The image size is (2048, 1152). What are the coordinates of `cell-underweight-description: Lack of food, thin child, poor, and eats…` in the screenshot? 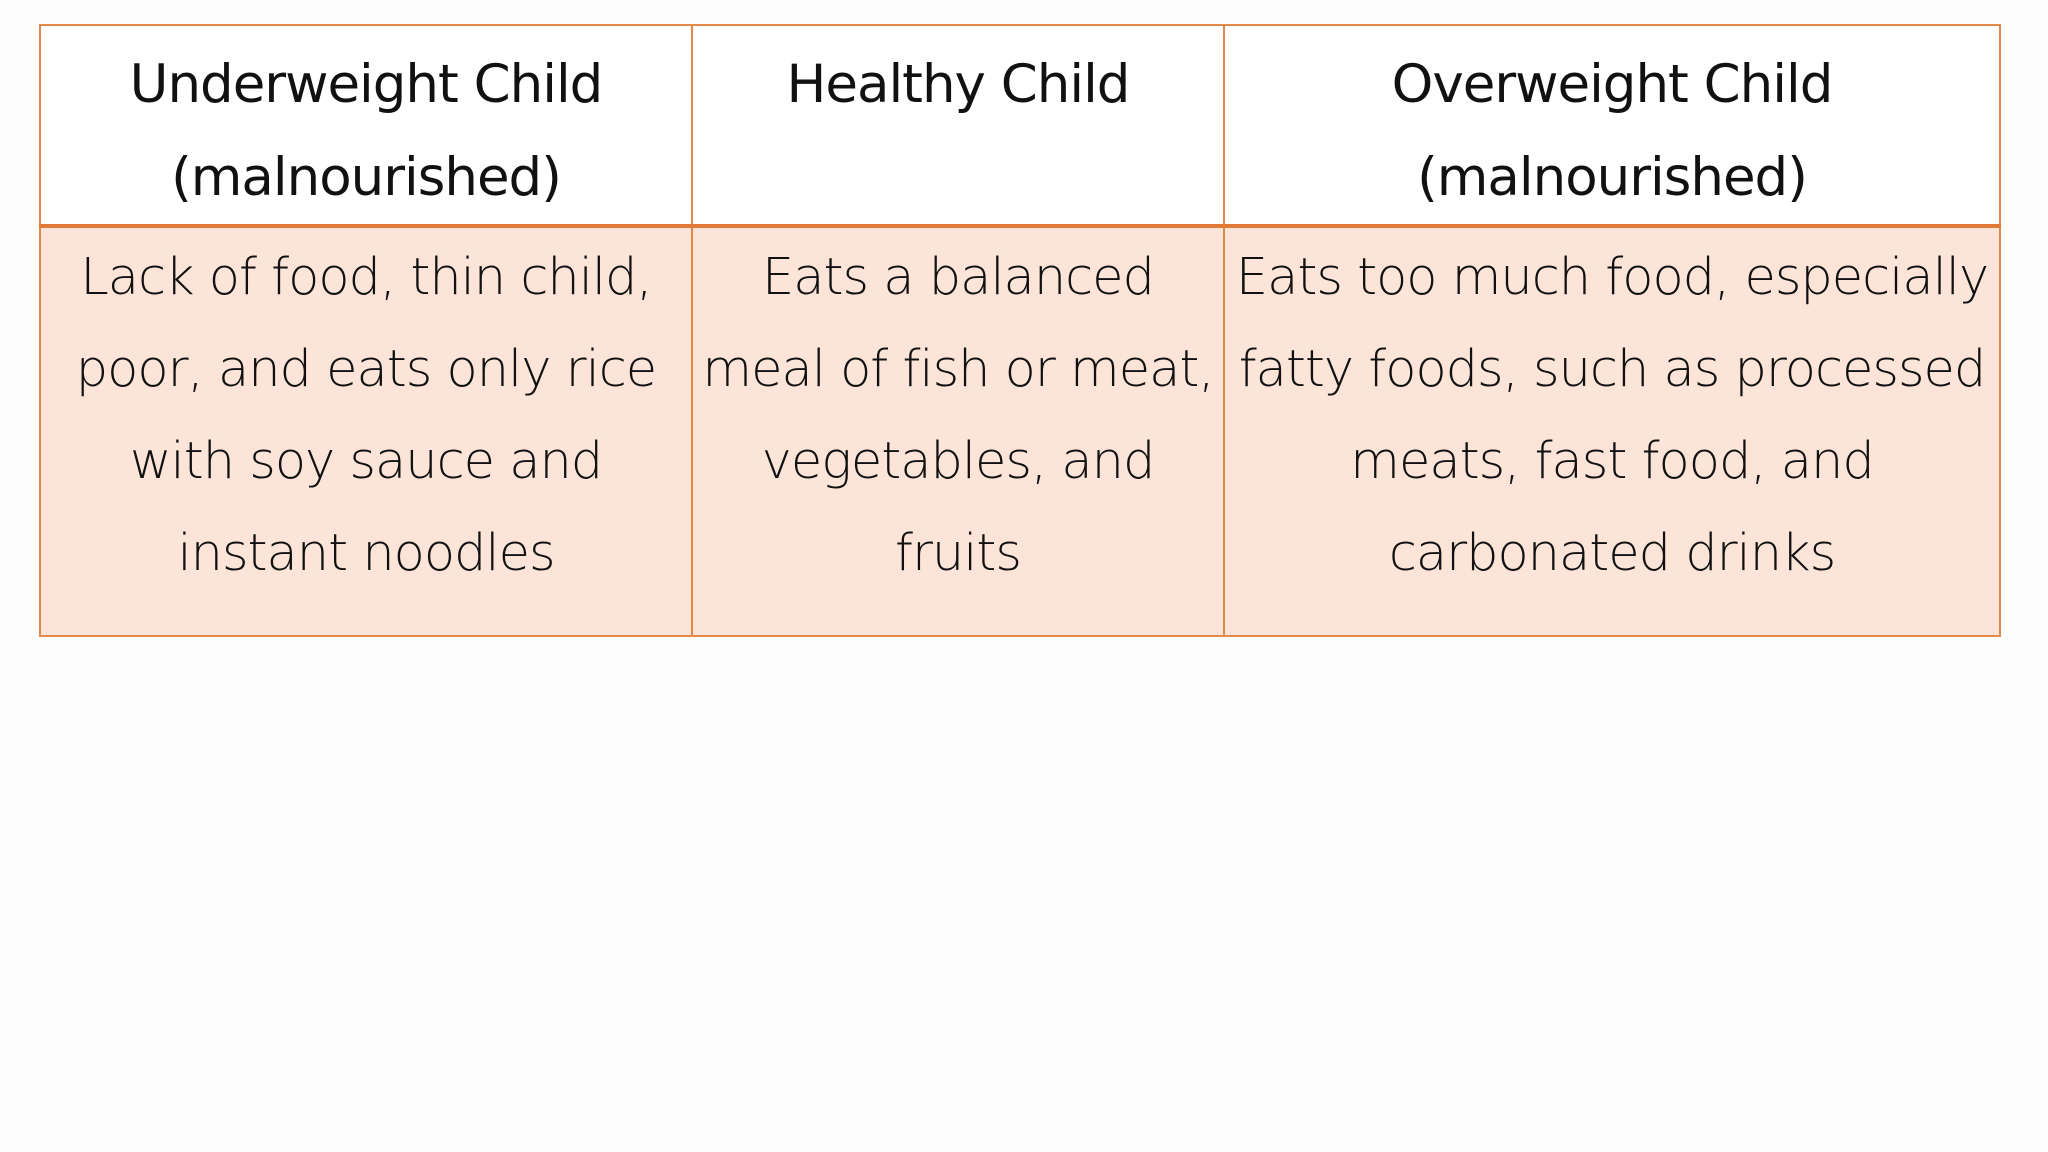 It's located at (366, 431).